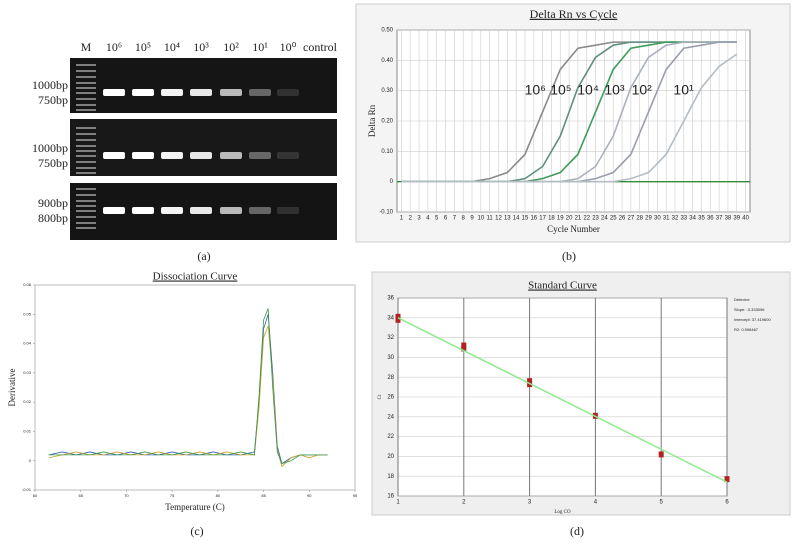  I want to click on x-tick-label: 28, so click(639, 219).